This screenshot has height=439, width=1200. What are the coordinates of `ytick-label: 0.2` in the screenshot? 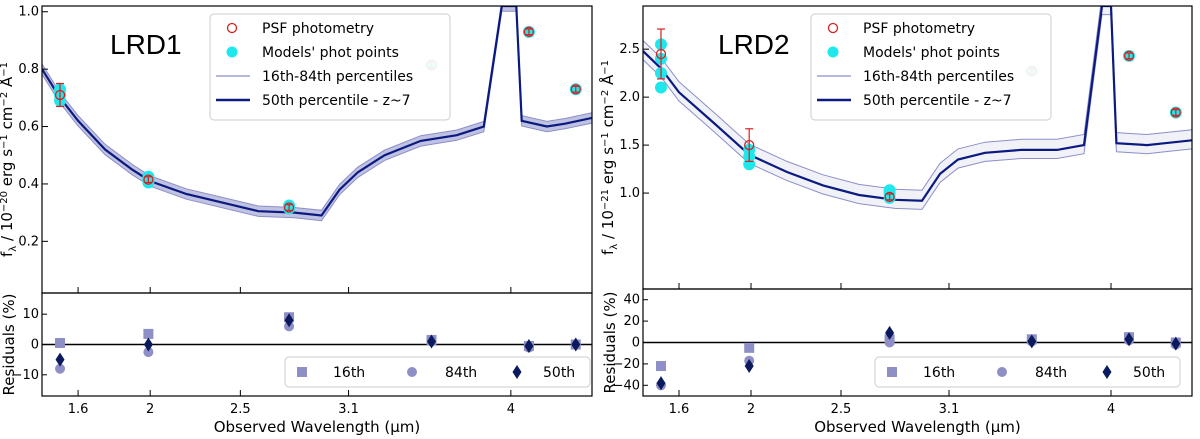 It's located at (28, 241).